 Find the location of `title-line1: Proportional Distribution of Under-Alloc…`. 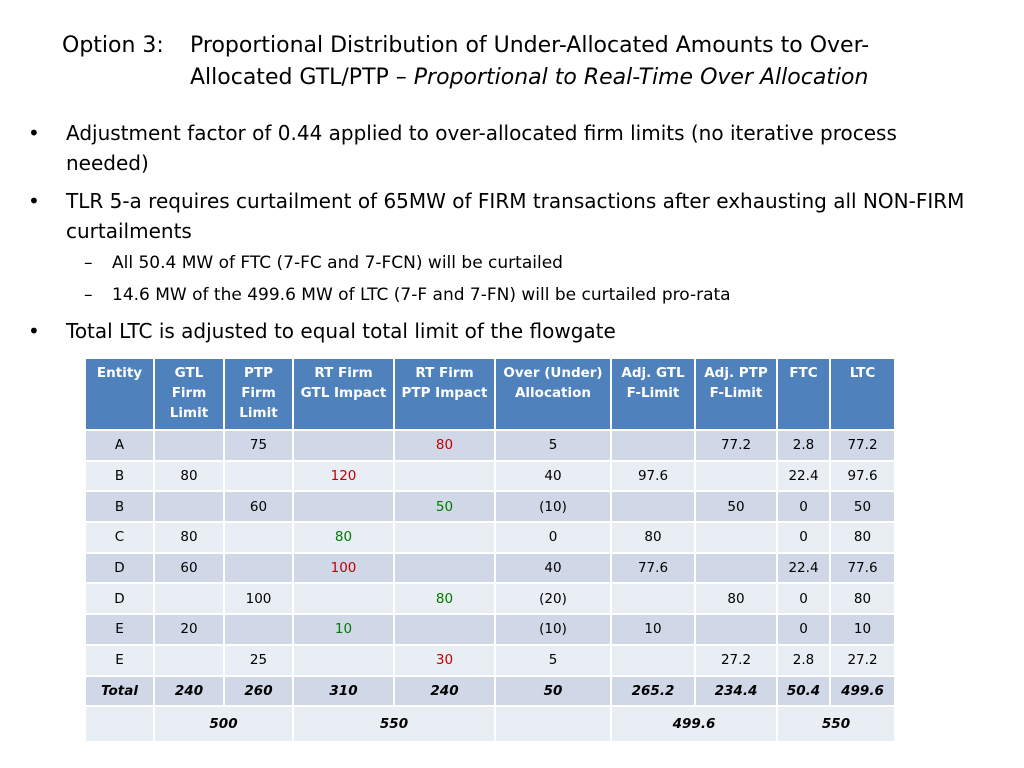

title-line1: Proportional Distribution of Under-Alloc… is located at coordinates (530, 45).